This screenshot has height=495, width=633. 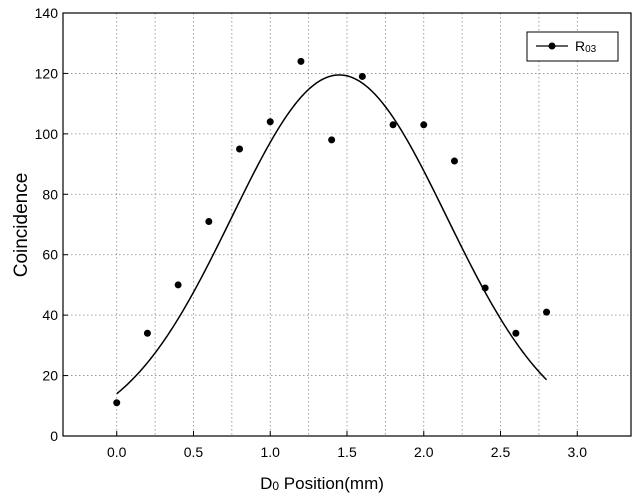 I want to click on y-tick-label: 120, so click(x=47, y=73).